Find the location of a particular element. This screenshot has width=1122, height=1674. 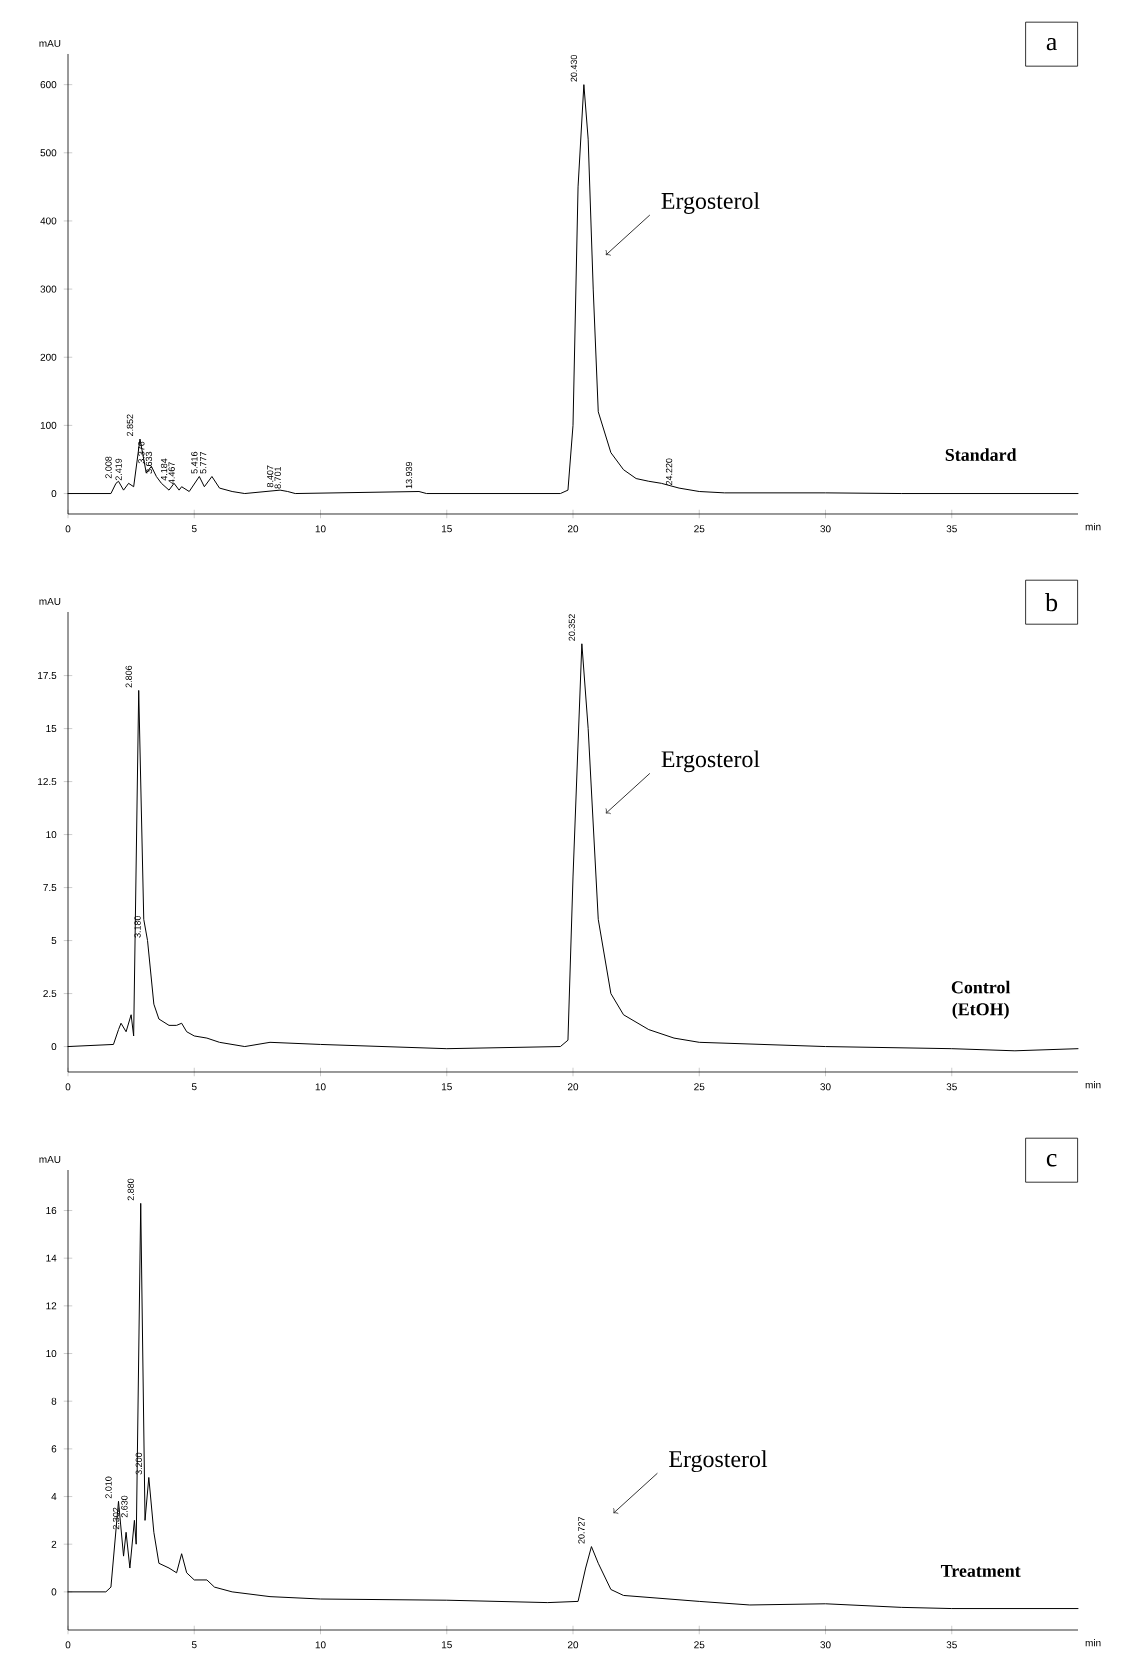

annotation: Standard is located at coordinates (981, 454).